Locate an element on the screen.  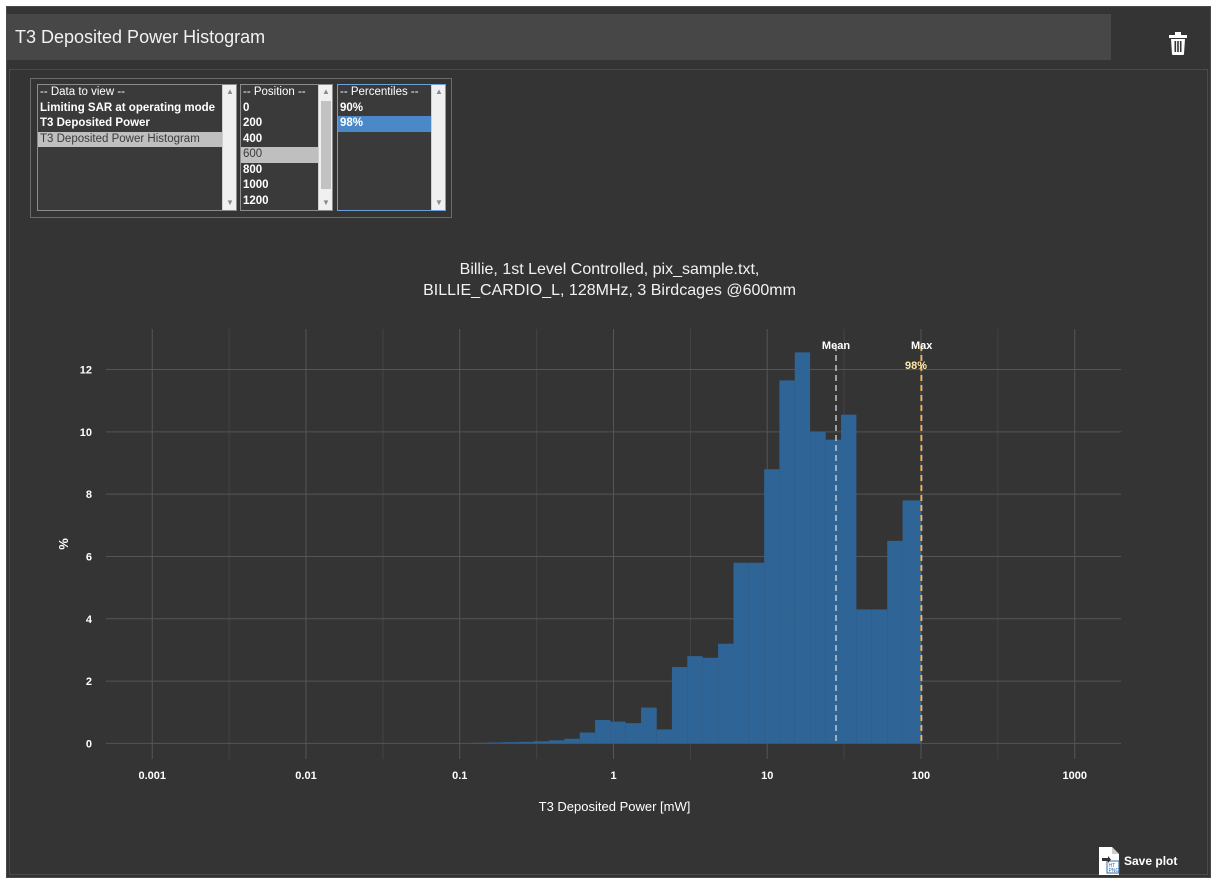
position-option-1000: 1000 is located at coordinates (256, 185).